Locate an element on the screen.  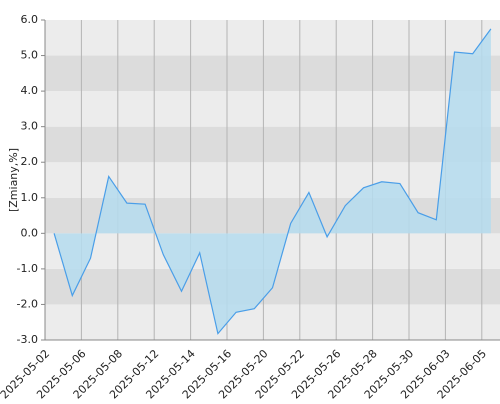
y-tick-label: 3.0 is located at coordinates (30, 126).